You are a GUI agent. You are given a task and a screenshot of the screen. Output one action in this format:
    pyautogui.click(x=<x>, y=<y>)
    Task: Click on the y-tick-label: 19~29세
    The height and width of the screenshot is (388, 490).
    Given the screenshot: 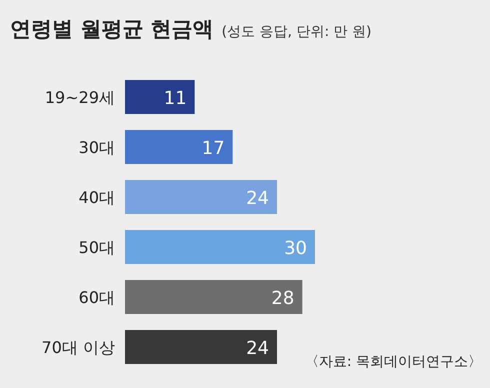 What is the action you would take?
    pyautogui.click(x=79, y=97)
    